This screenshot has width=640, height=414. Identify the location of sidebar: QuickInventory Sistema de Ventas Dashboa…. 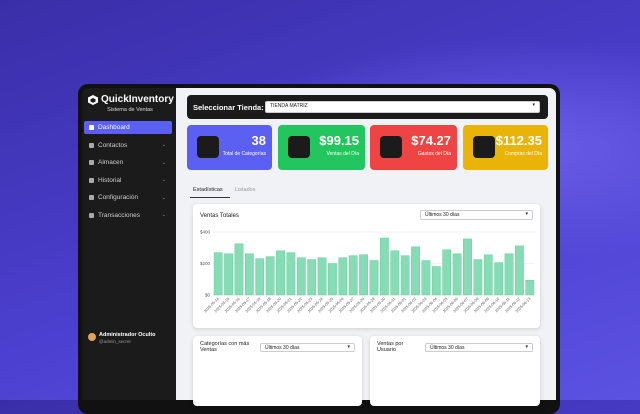
(130, 244).